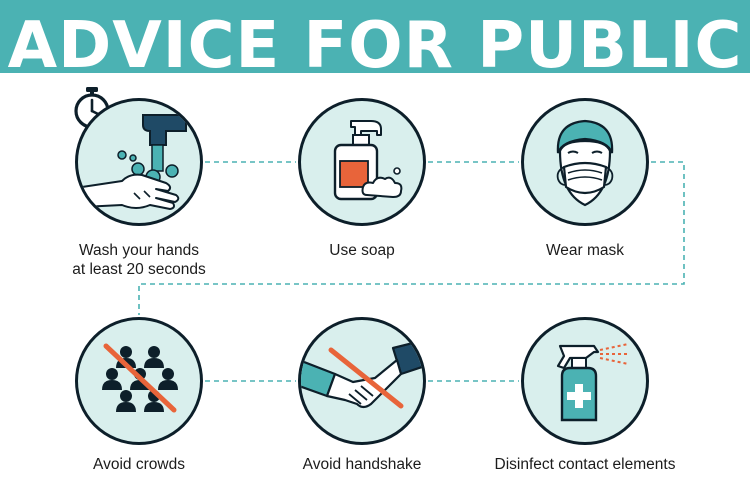 Image resolution: width=750 pixels, height=500 pixels. I want to click on soap-bottle-icon, so click(368, 160).